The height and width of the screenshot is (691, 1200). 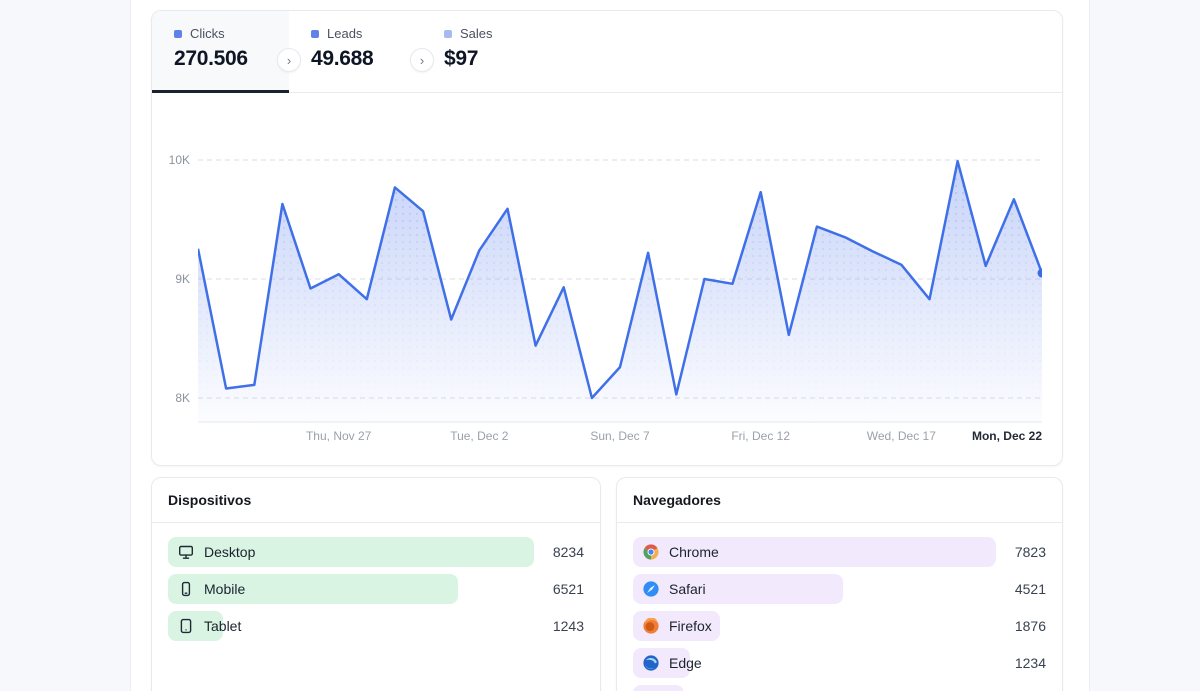 I want to click on list-item-label: Chrome, so click(x=694, y=552).